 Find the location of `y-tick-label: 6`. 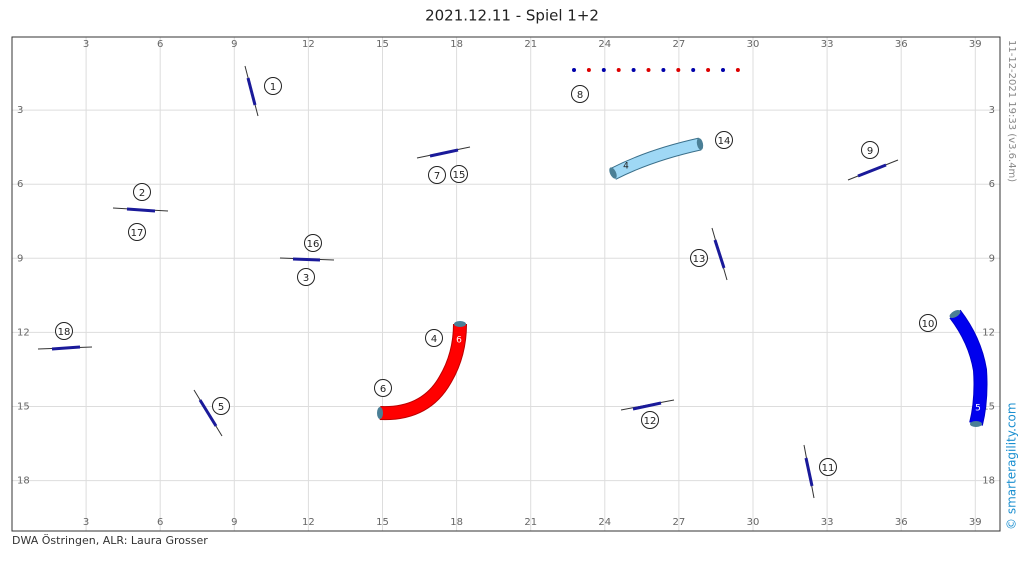

y-tick-label: 6 is located at coordinates (20, 184).